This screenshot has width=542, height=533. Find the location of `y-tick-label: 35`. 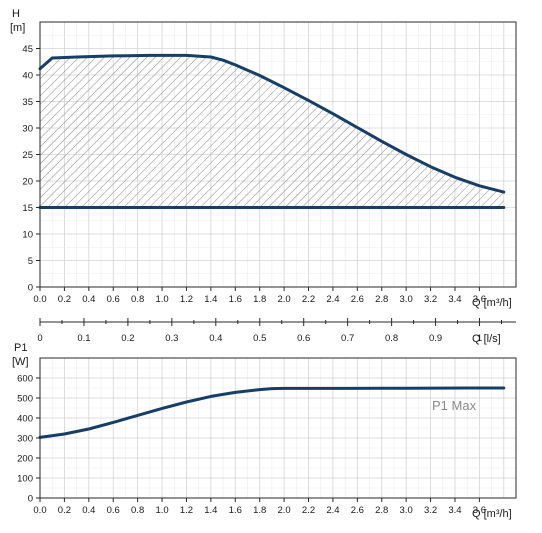

y-tick-label: 35 is located at coordinates (27, 102).